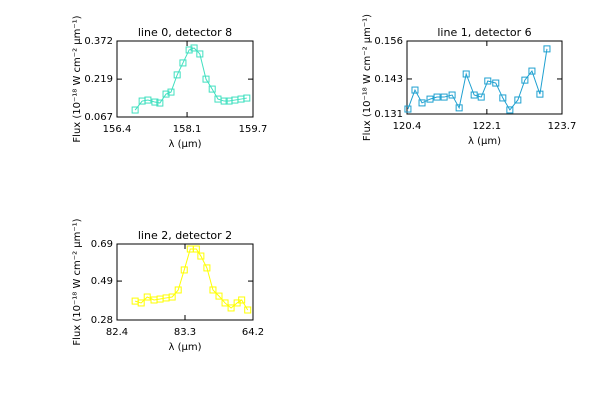  Describe the element at coordinates (187, 129) in the screenshot. I see `x-tick-label: 158.1` at that location.